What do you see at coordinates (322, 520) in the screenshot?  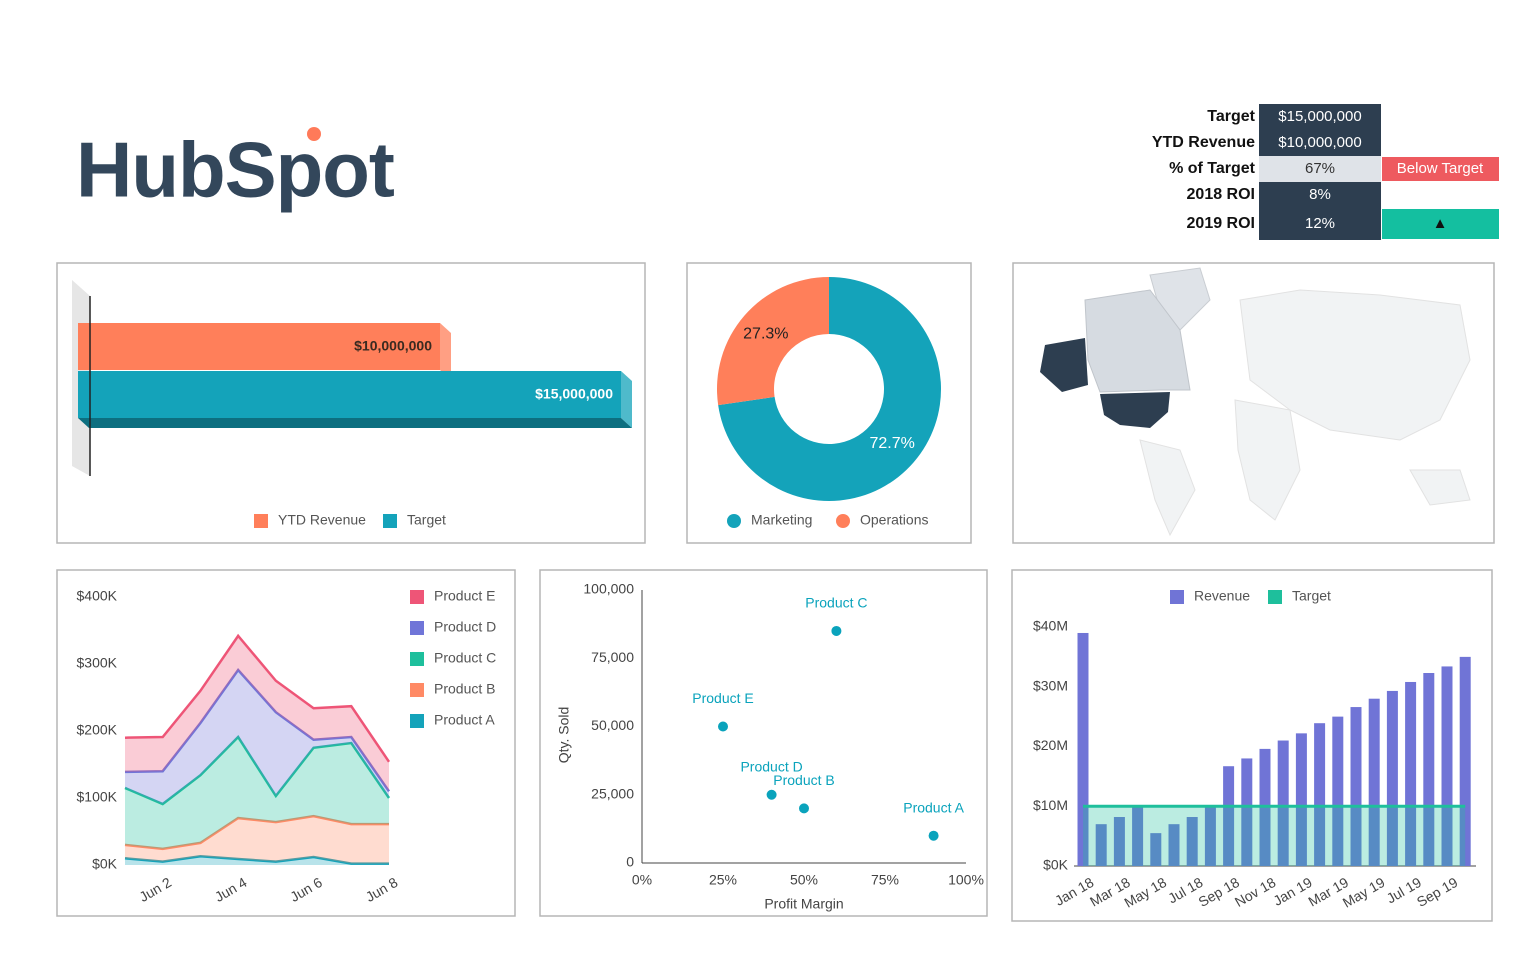 I see `legend-label: YTD Revenue` at bounding box center [322, 520].